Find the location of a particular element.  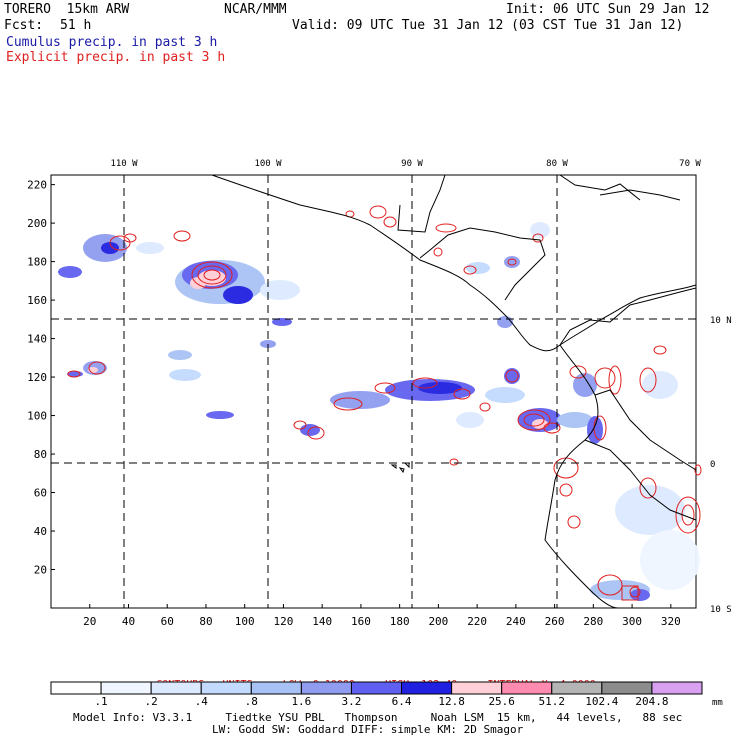

y-tick-label: 60 is located at coordinates (40, 493).